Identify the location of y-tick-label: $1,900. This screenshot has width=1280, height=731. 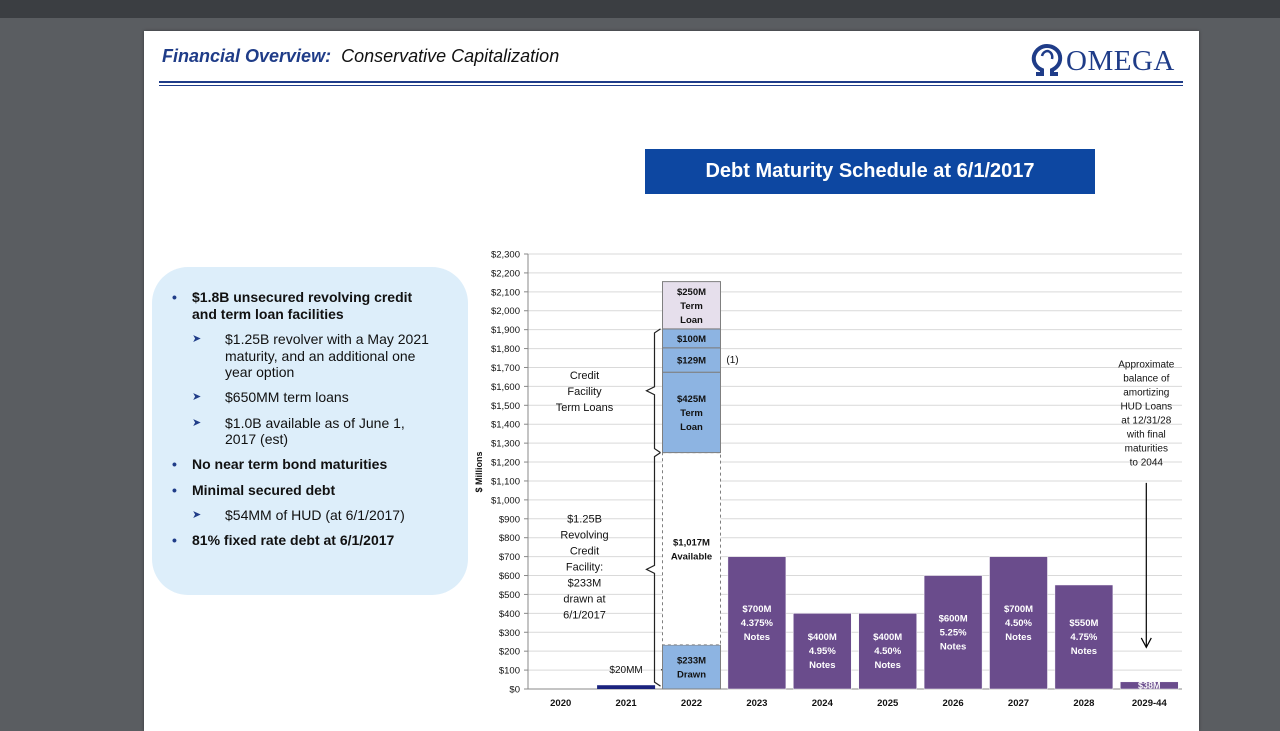
(505, 330).